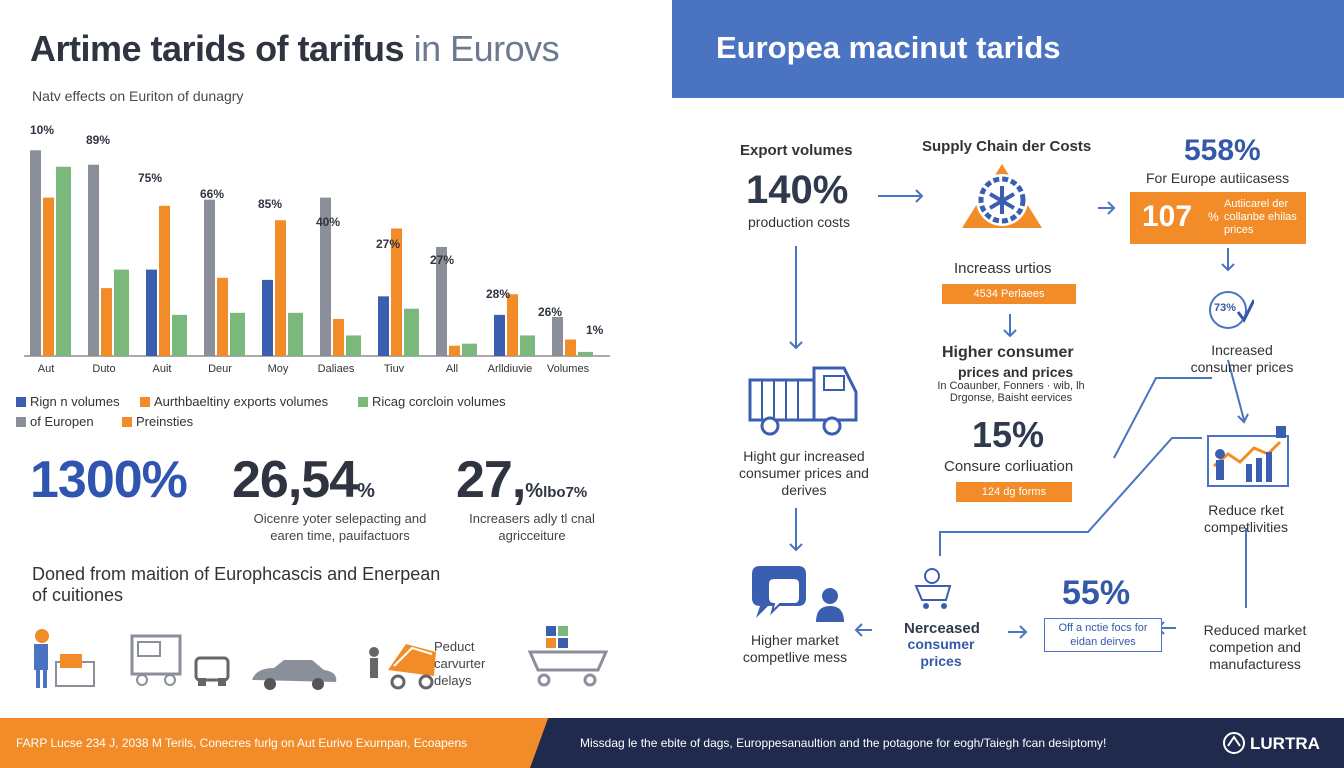 This screenshot has width=1344, height=768. What do you see at coordinates (1285, 743) in the screenshot?
I see `logo-text: LURTRA` at bounding box center [1285, 743].